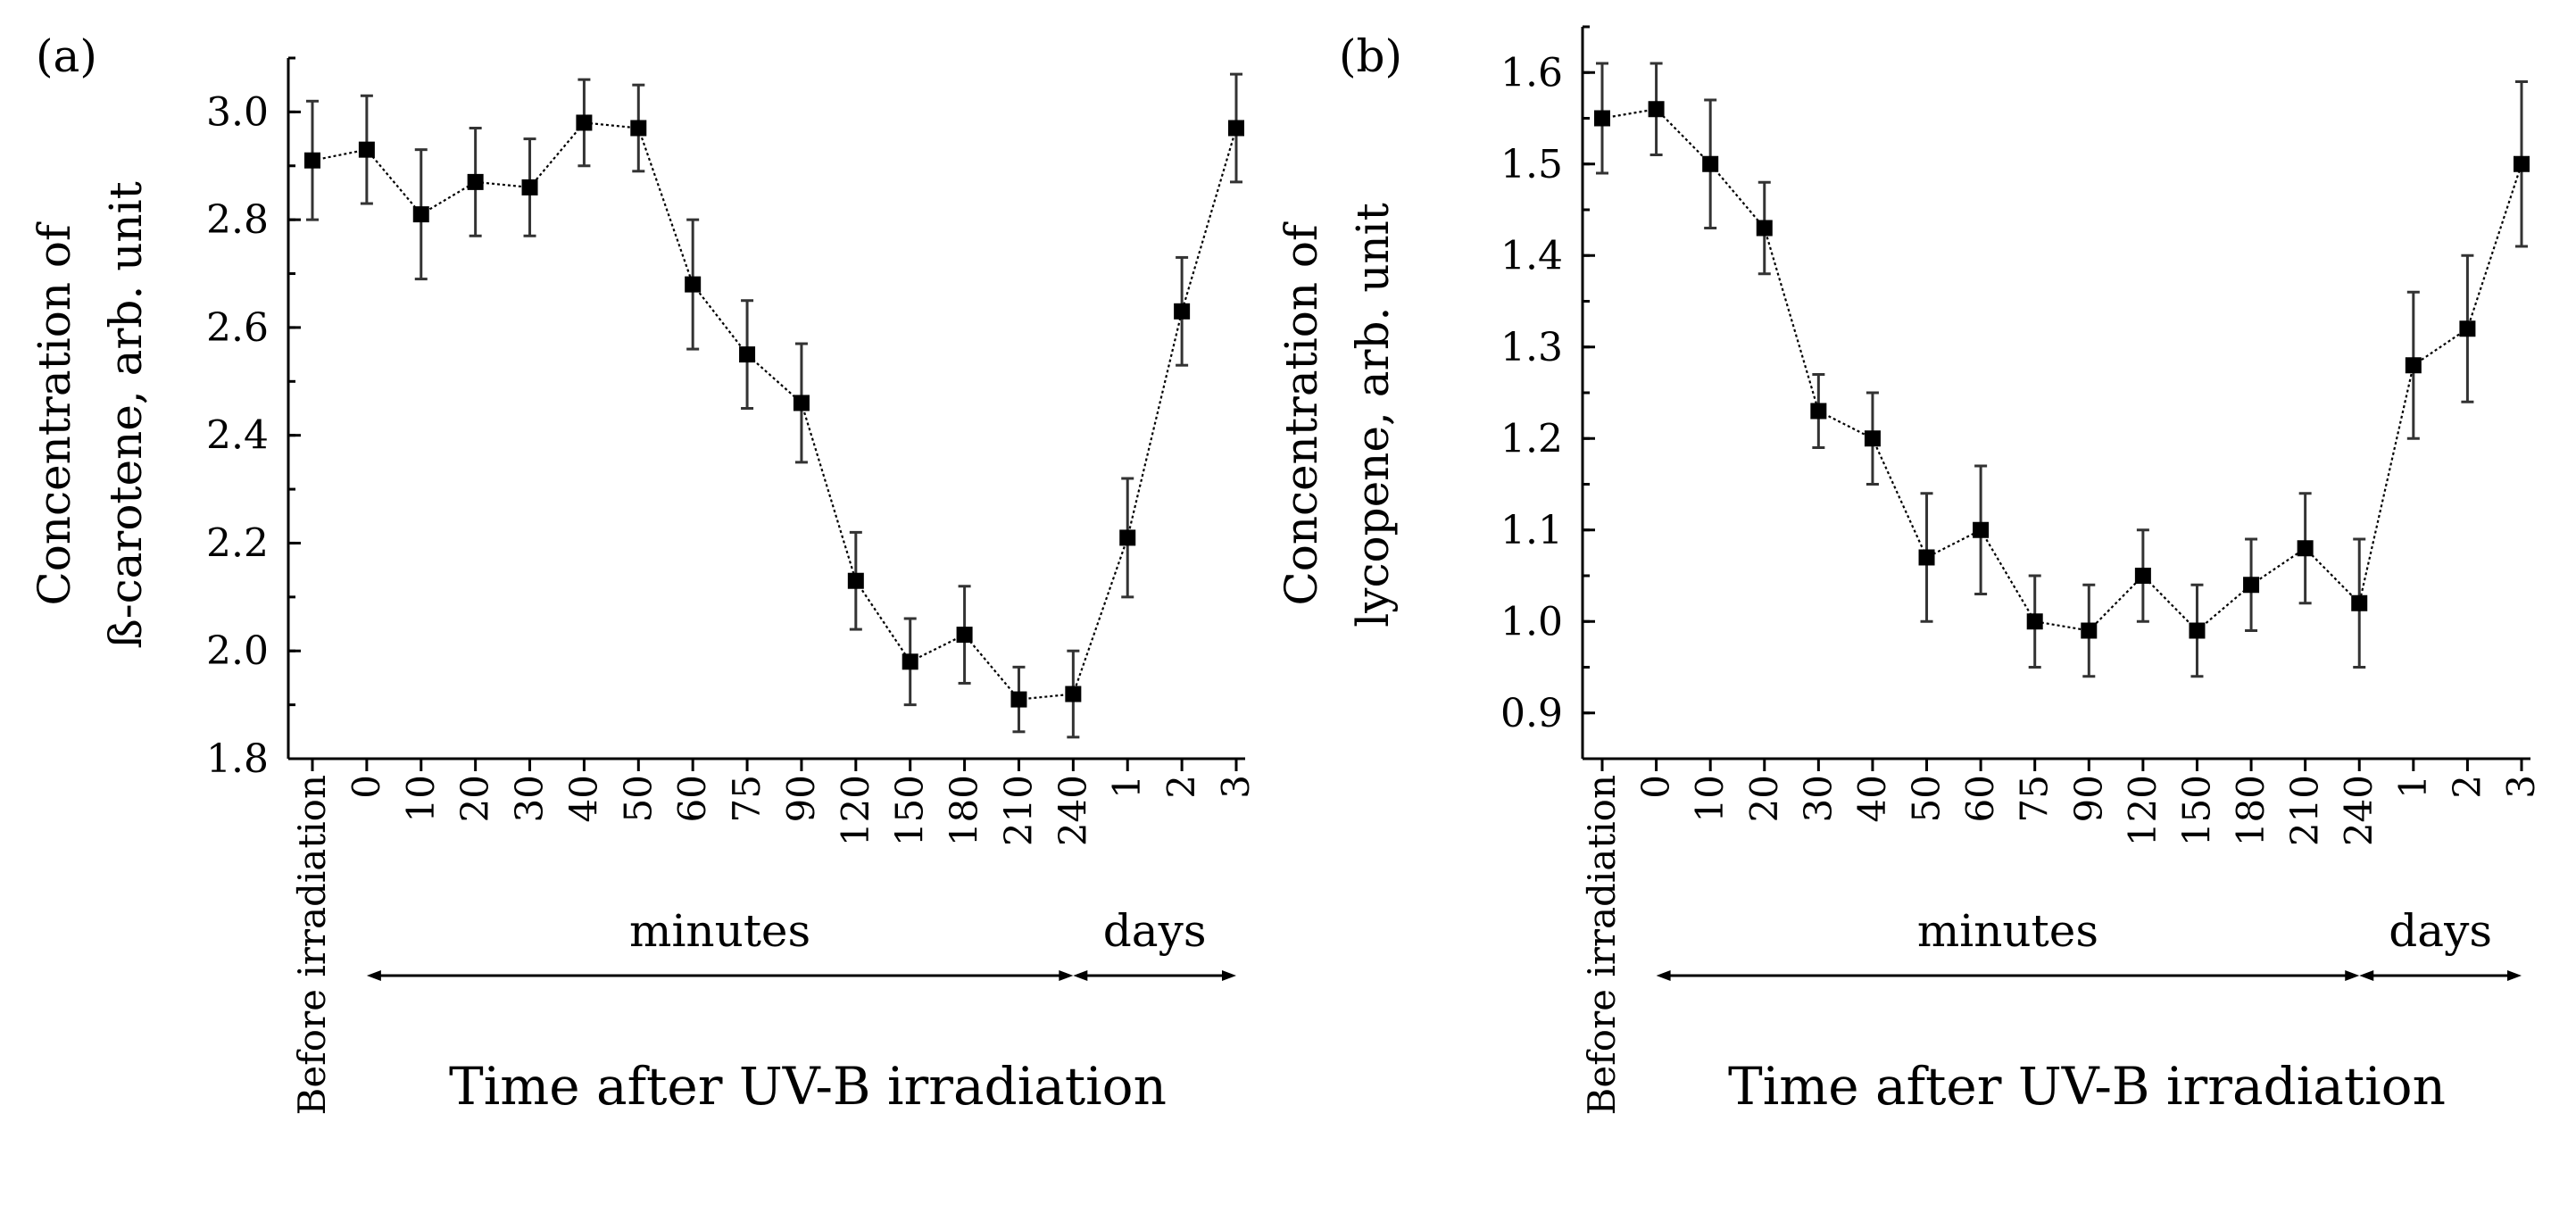 Image resolution: width=2576 pixels, height=1205 pixels. Describe the element at coordinates (1532, 621) in the screenshot. I see `y-tick-label: 1.0` at that location.